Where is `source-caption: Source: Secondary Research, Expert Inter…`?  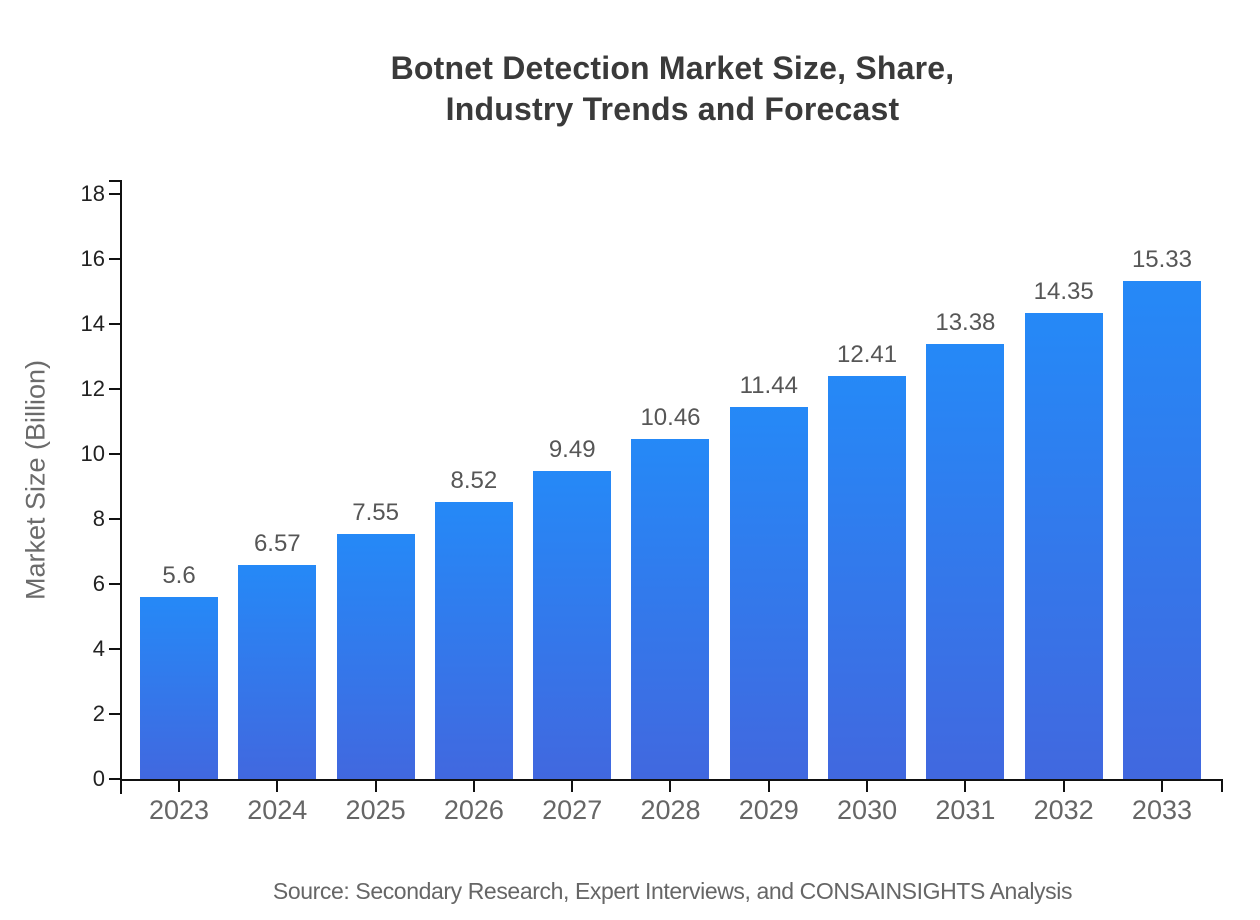 source-caption: Source: Secondary Research, Expert Inter… is located at coordinates (672, 891).